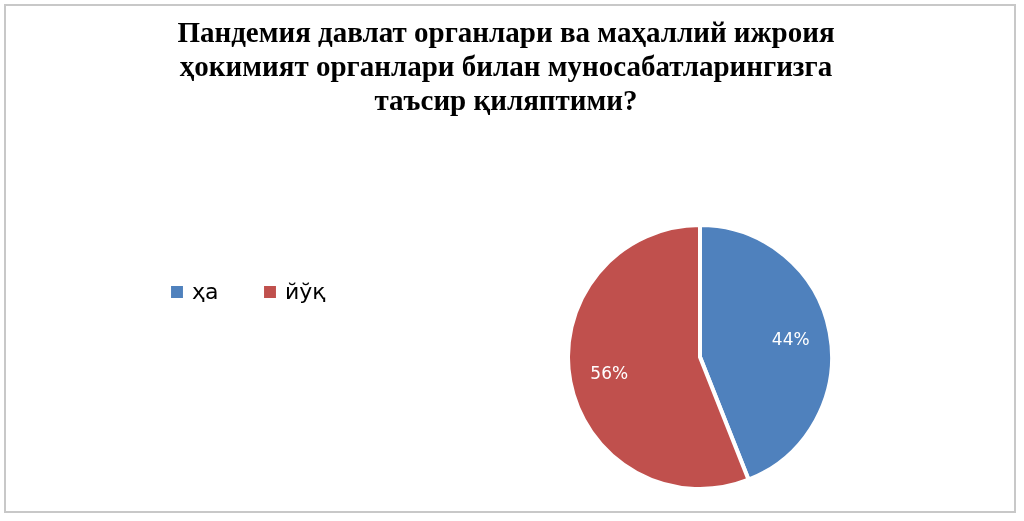 The image size is (1024, 521). Describe the element at coordinates (205, 291) in the screenshot. I see `legend-label: ҳа` at that location.